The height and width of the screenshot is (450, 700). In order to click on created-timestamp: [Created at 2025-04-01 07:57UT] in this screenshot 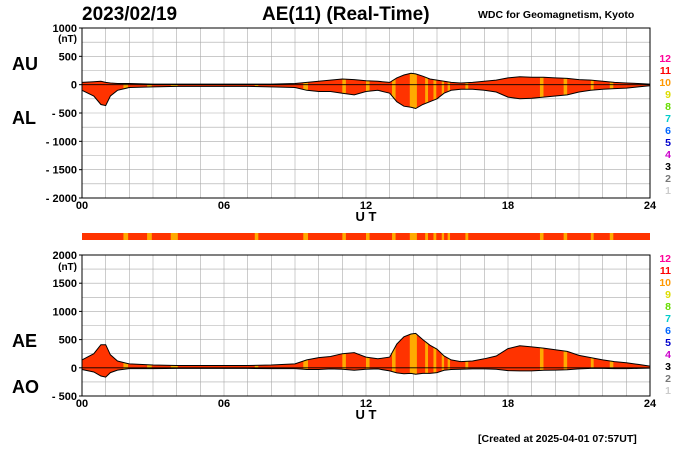, I will do `click(557, 439)`.